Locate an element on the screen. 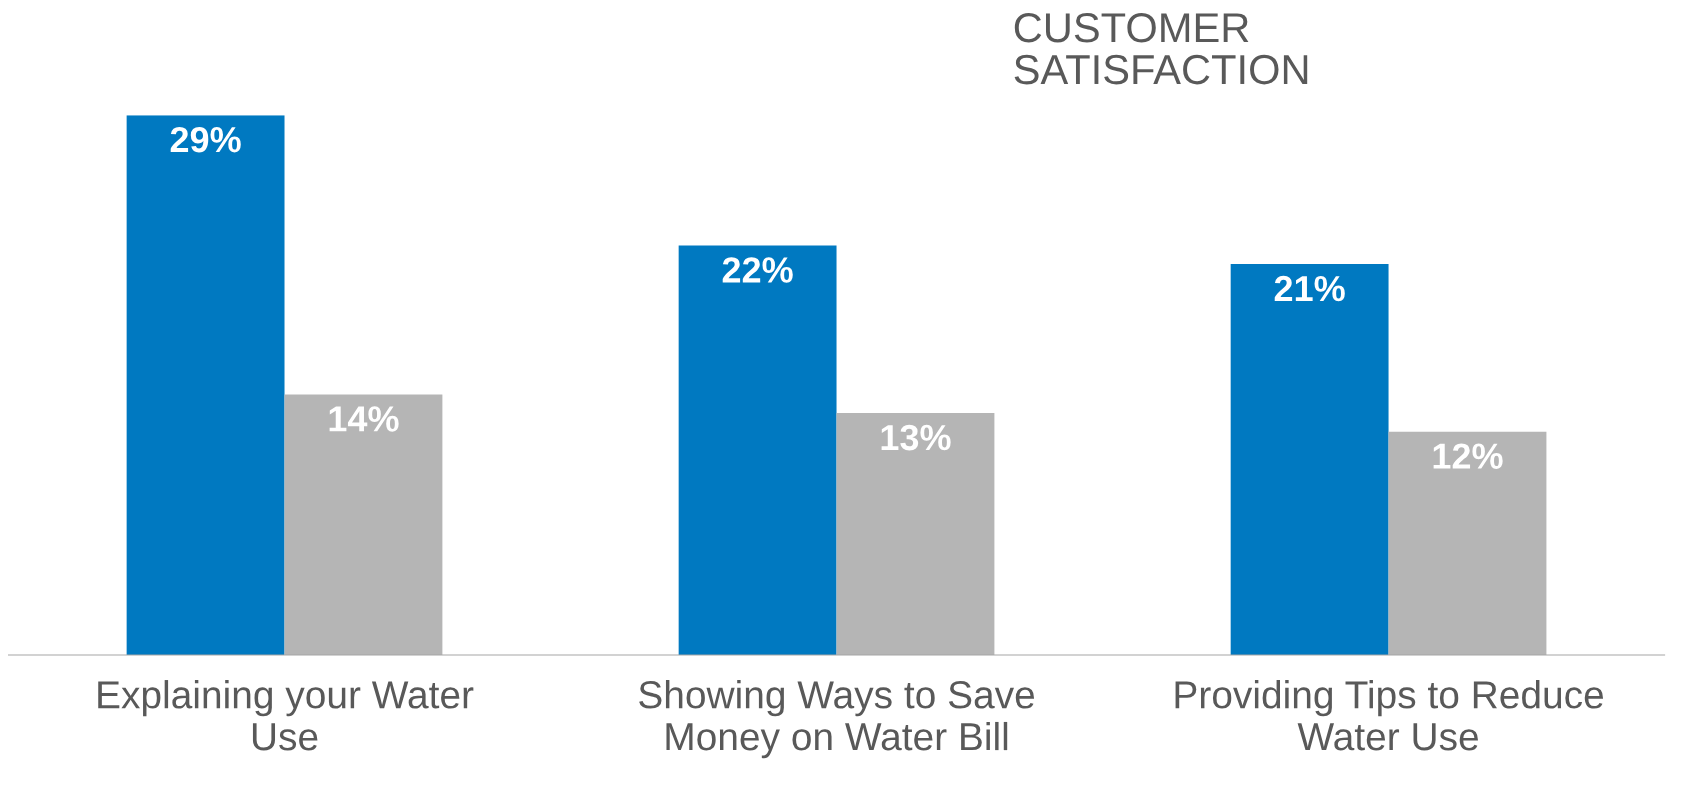  data-label: 12% is located at coordinates (1468, 456).